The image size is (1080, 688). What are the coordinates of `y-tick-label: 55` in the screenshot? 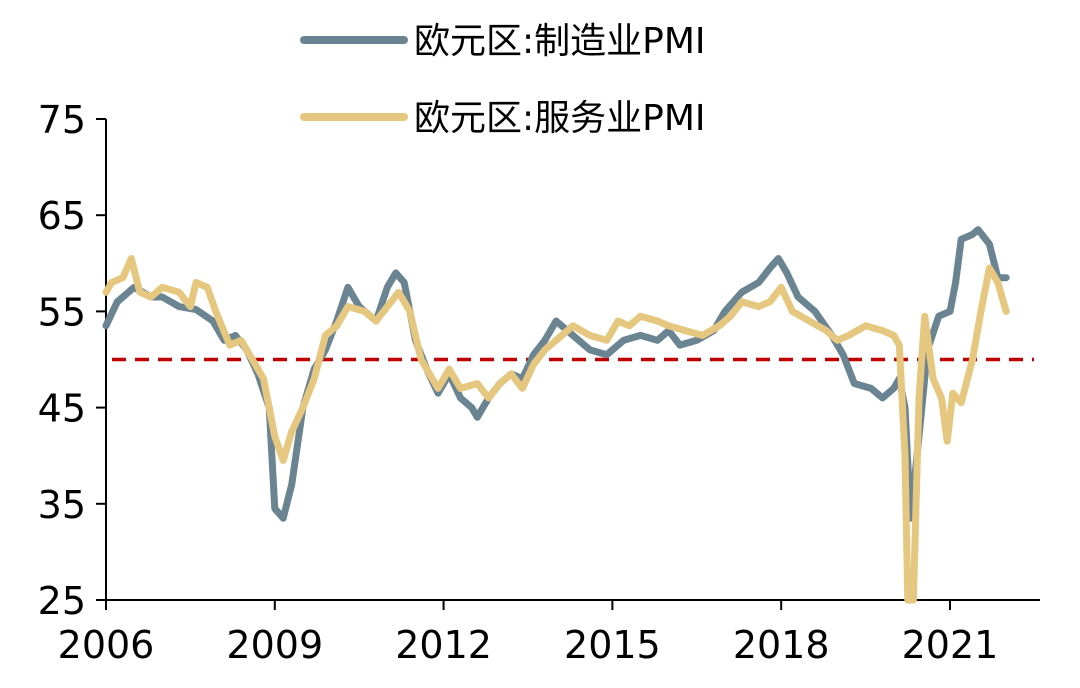 It's located at (62, 312).